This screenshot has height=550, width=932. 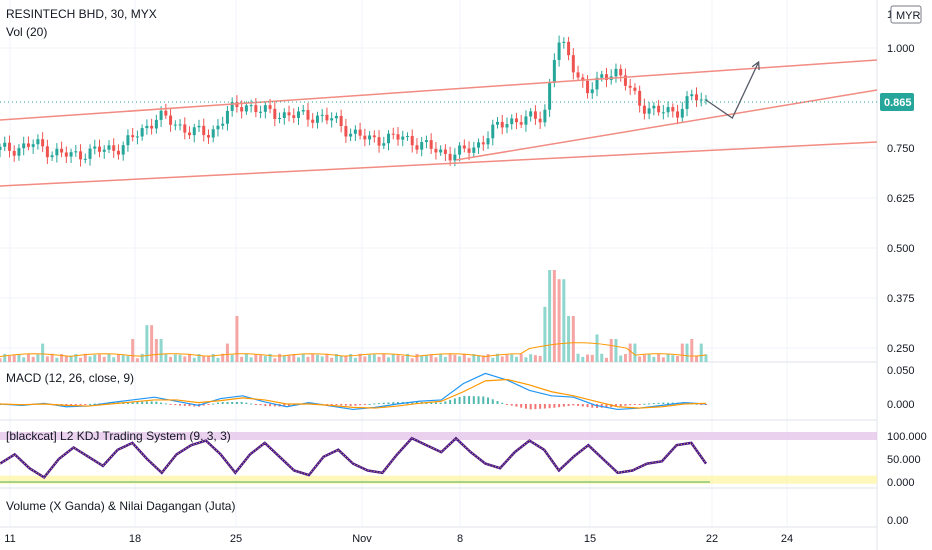 What do you see at coordinates (901, 49) in the screenshot?
I see `price-tick-label: 1.000` at bounding box center [901, 49].